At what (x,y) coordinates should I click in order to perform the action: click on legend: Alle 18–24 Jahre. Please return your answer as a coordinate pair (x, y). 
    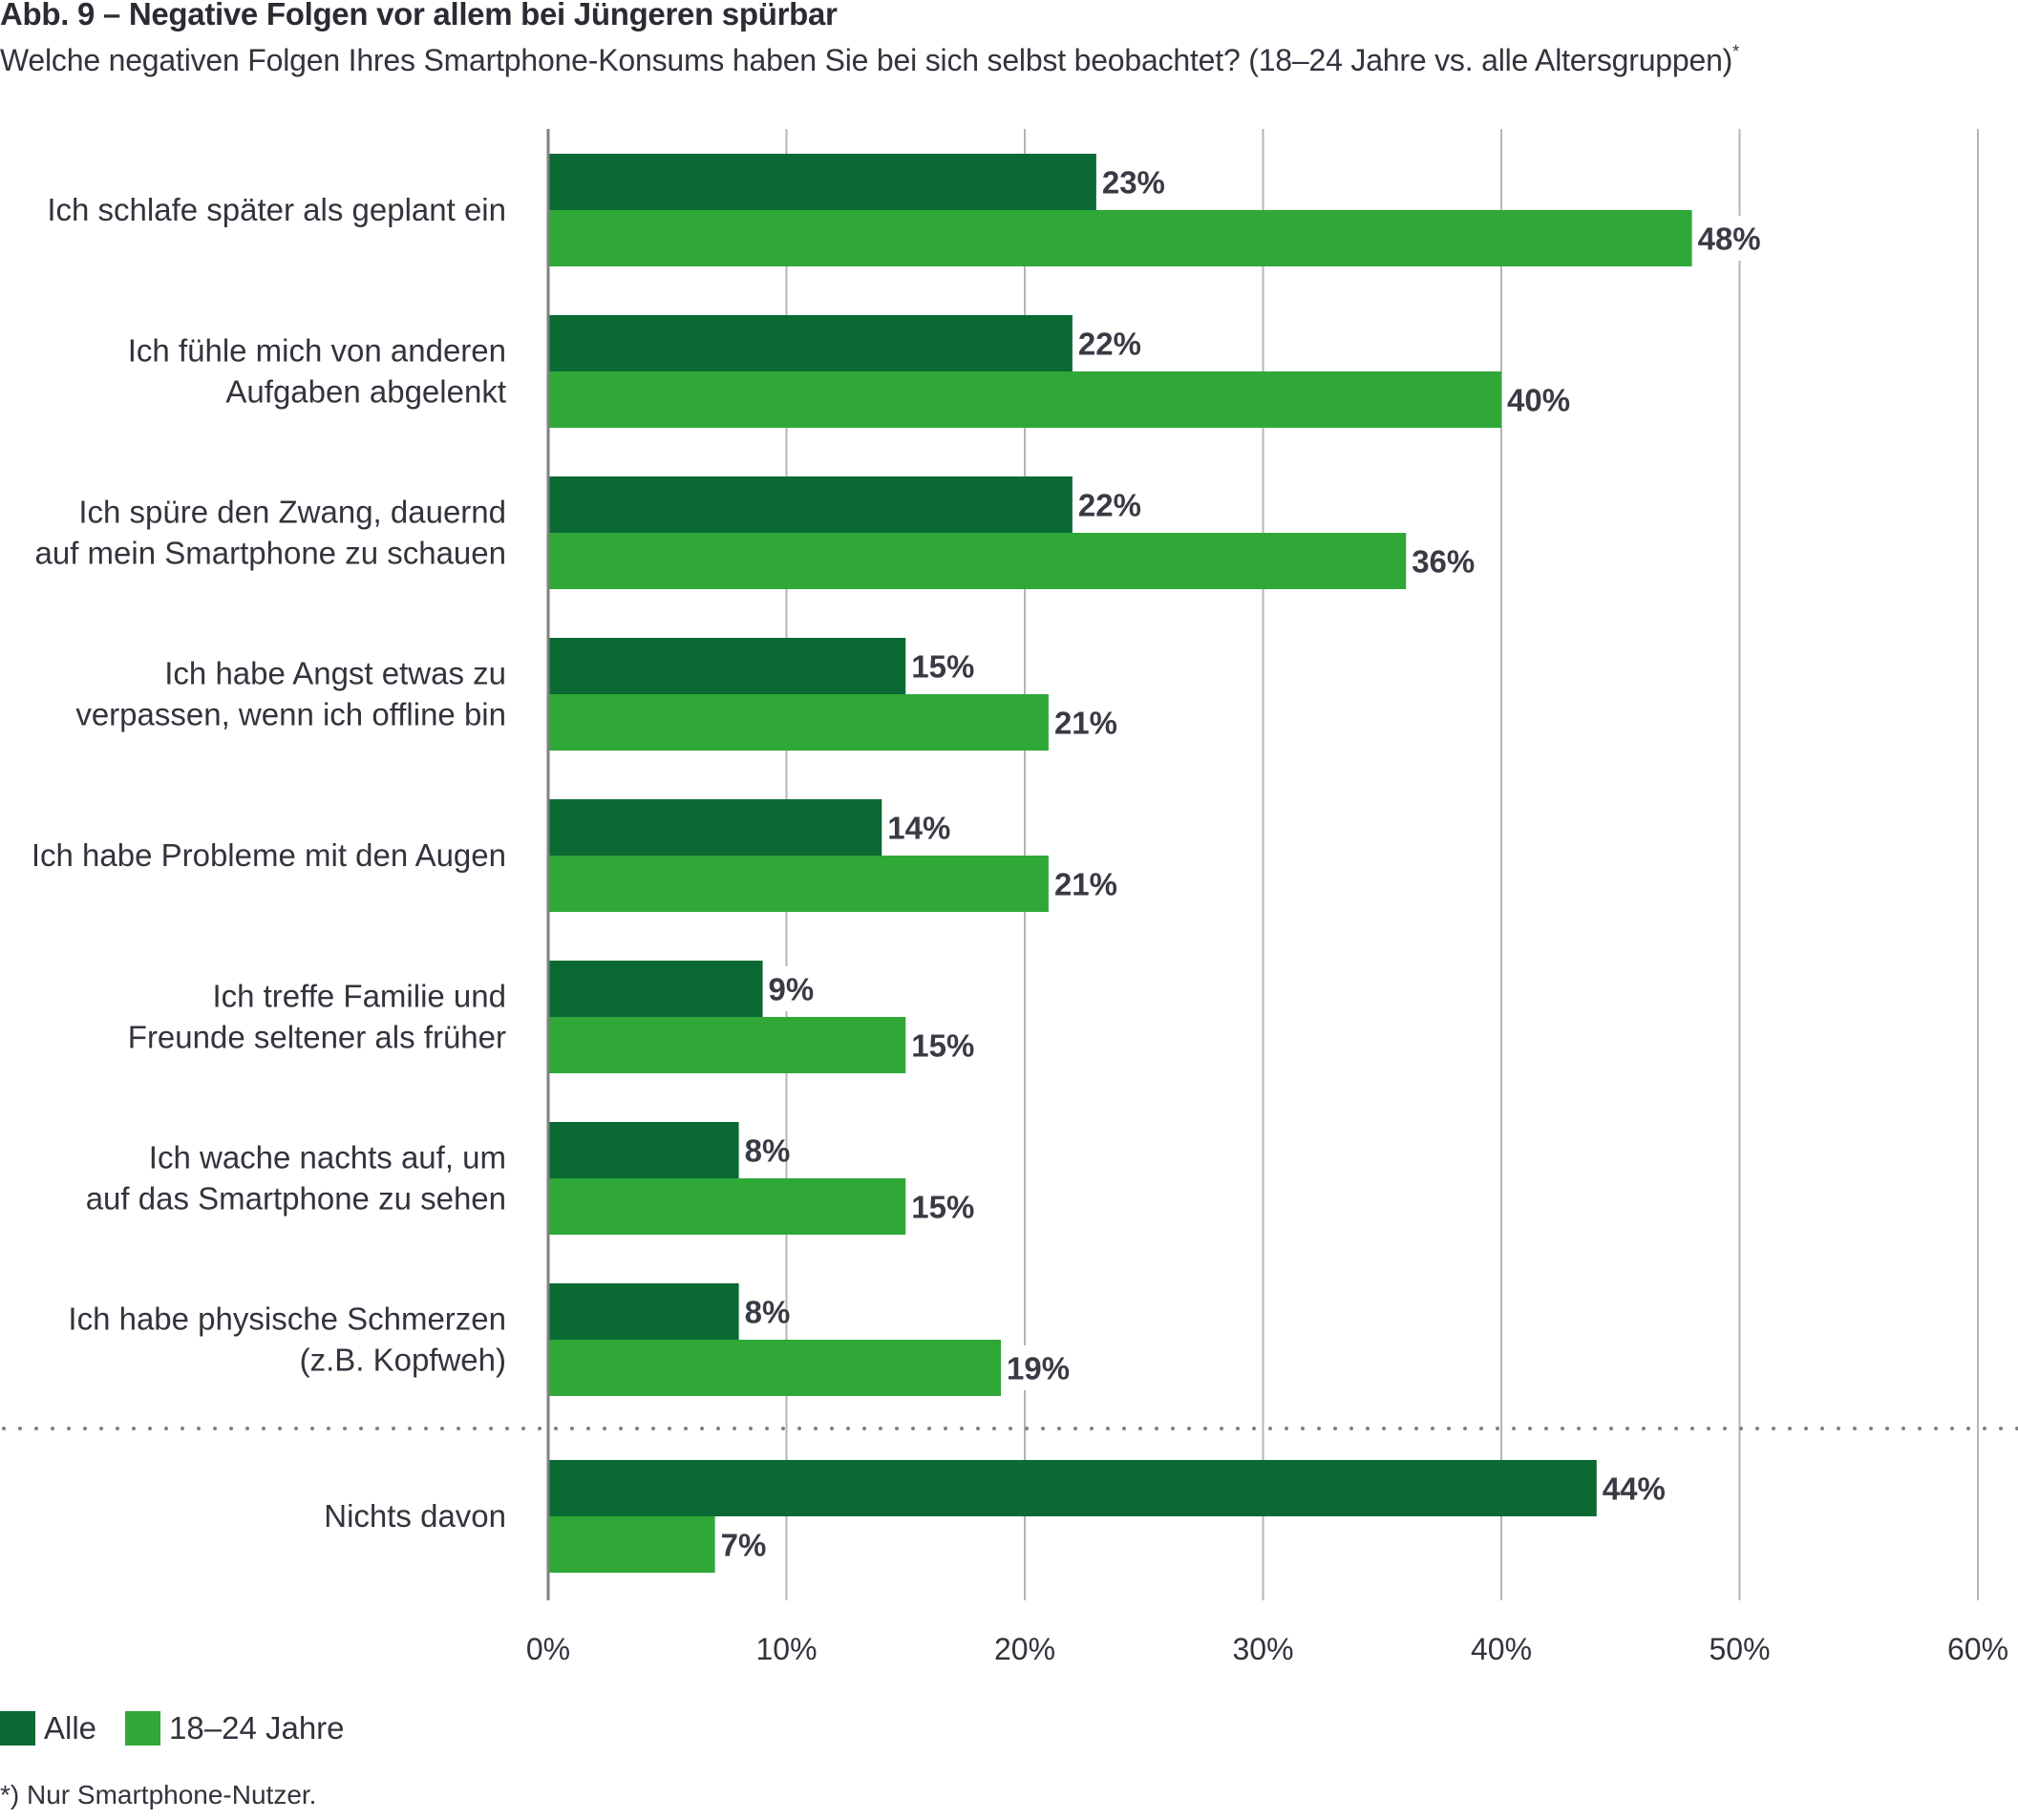
    Looking at the image, I should click on (186, 1728).